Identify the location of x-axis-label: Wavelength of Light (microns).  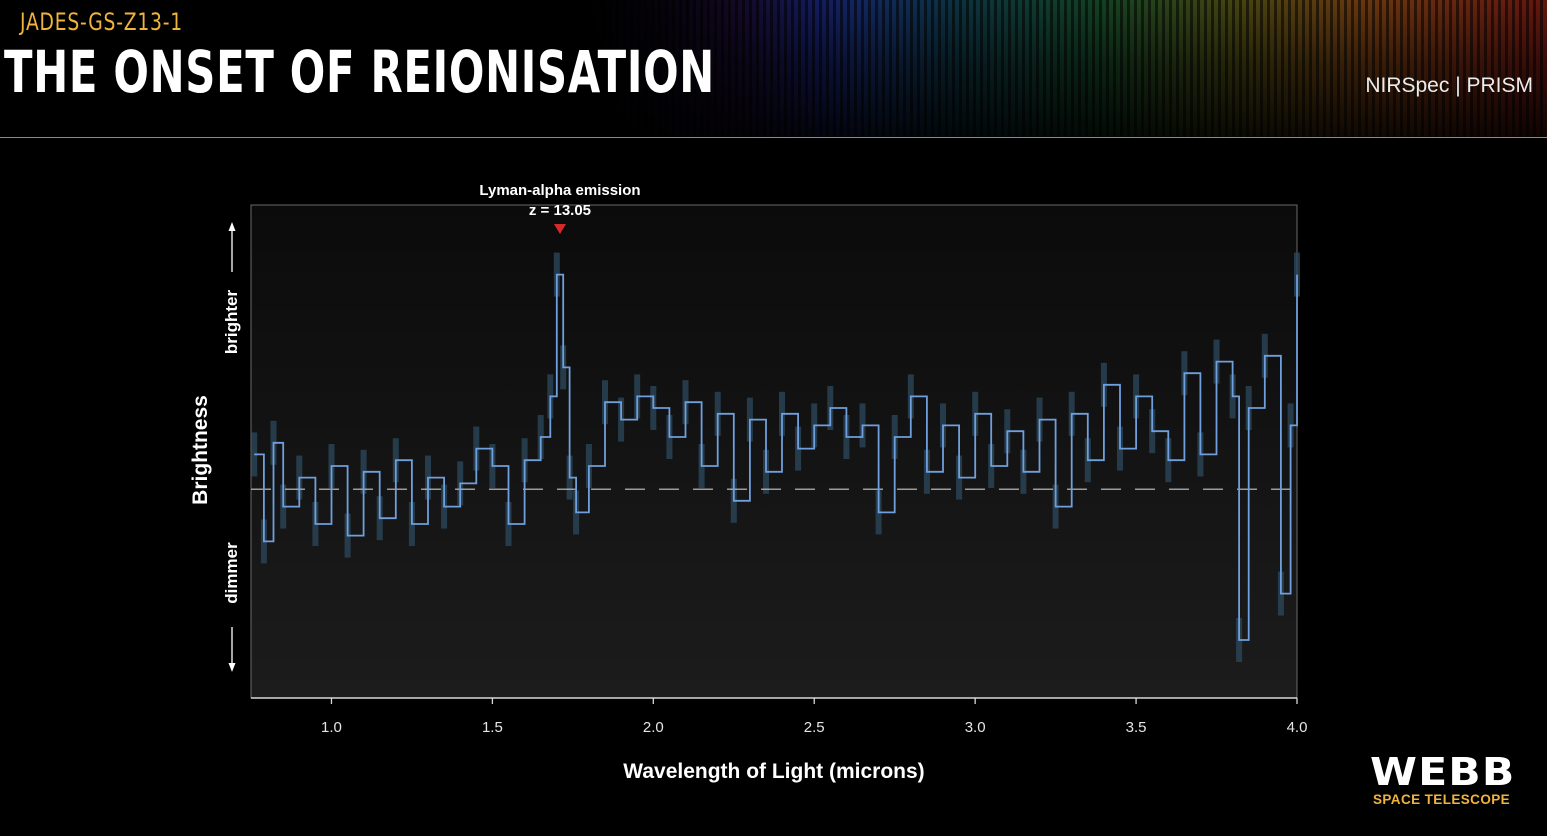
(773, 771).